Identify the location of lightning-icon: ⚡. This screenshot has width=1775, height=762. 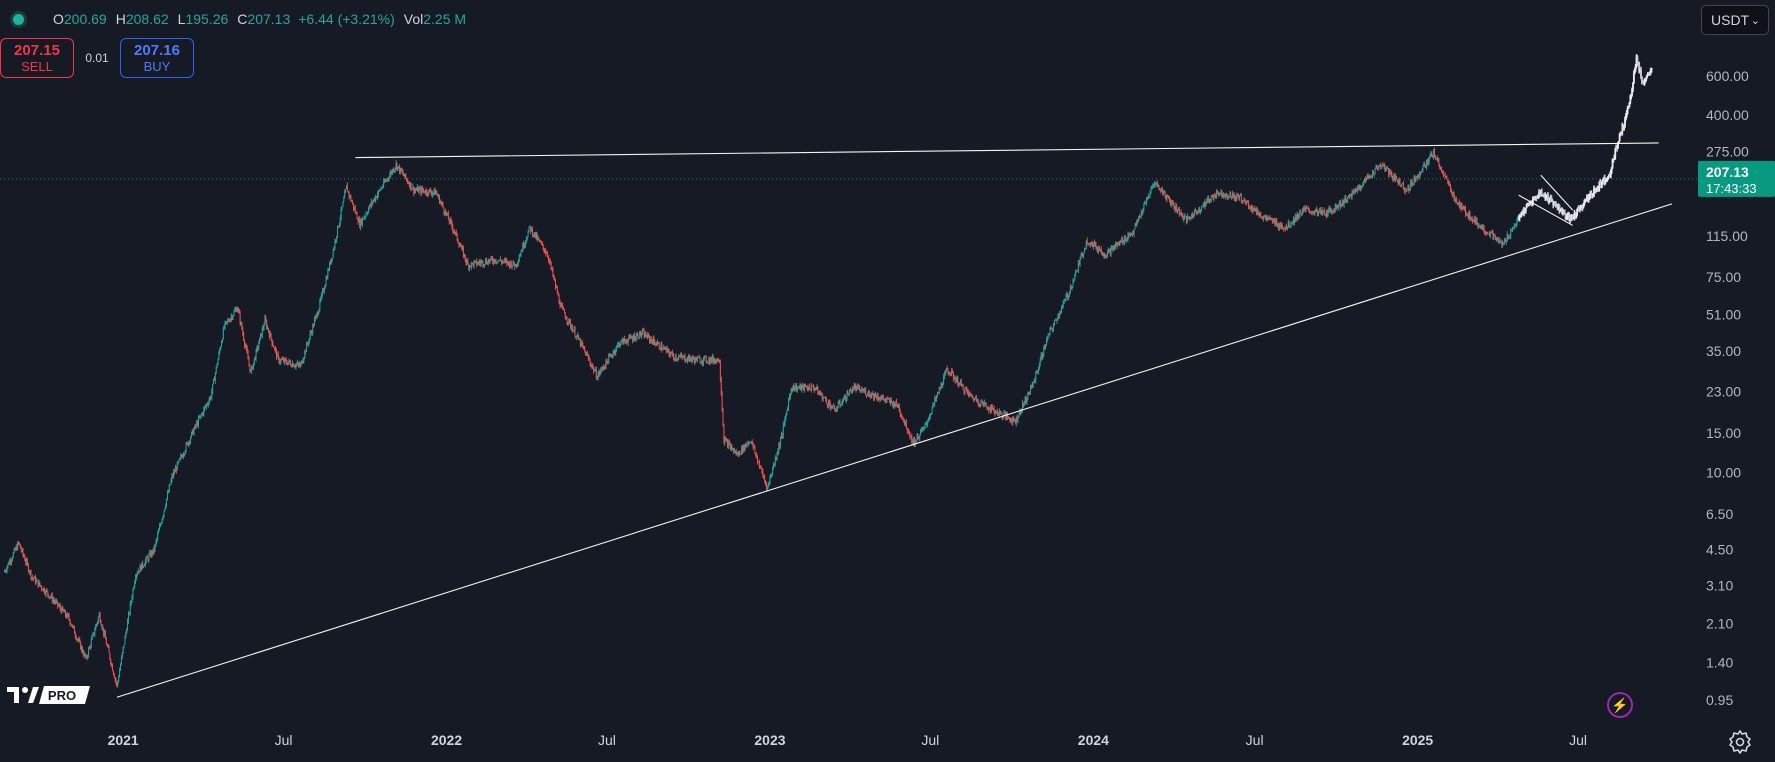
(1620, 705).